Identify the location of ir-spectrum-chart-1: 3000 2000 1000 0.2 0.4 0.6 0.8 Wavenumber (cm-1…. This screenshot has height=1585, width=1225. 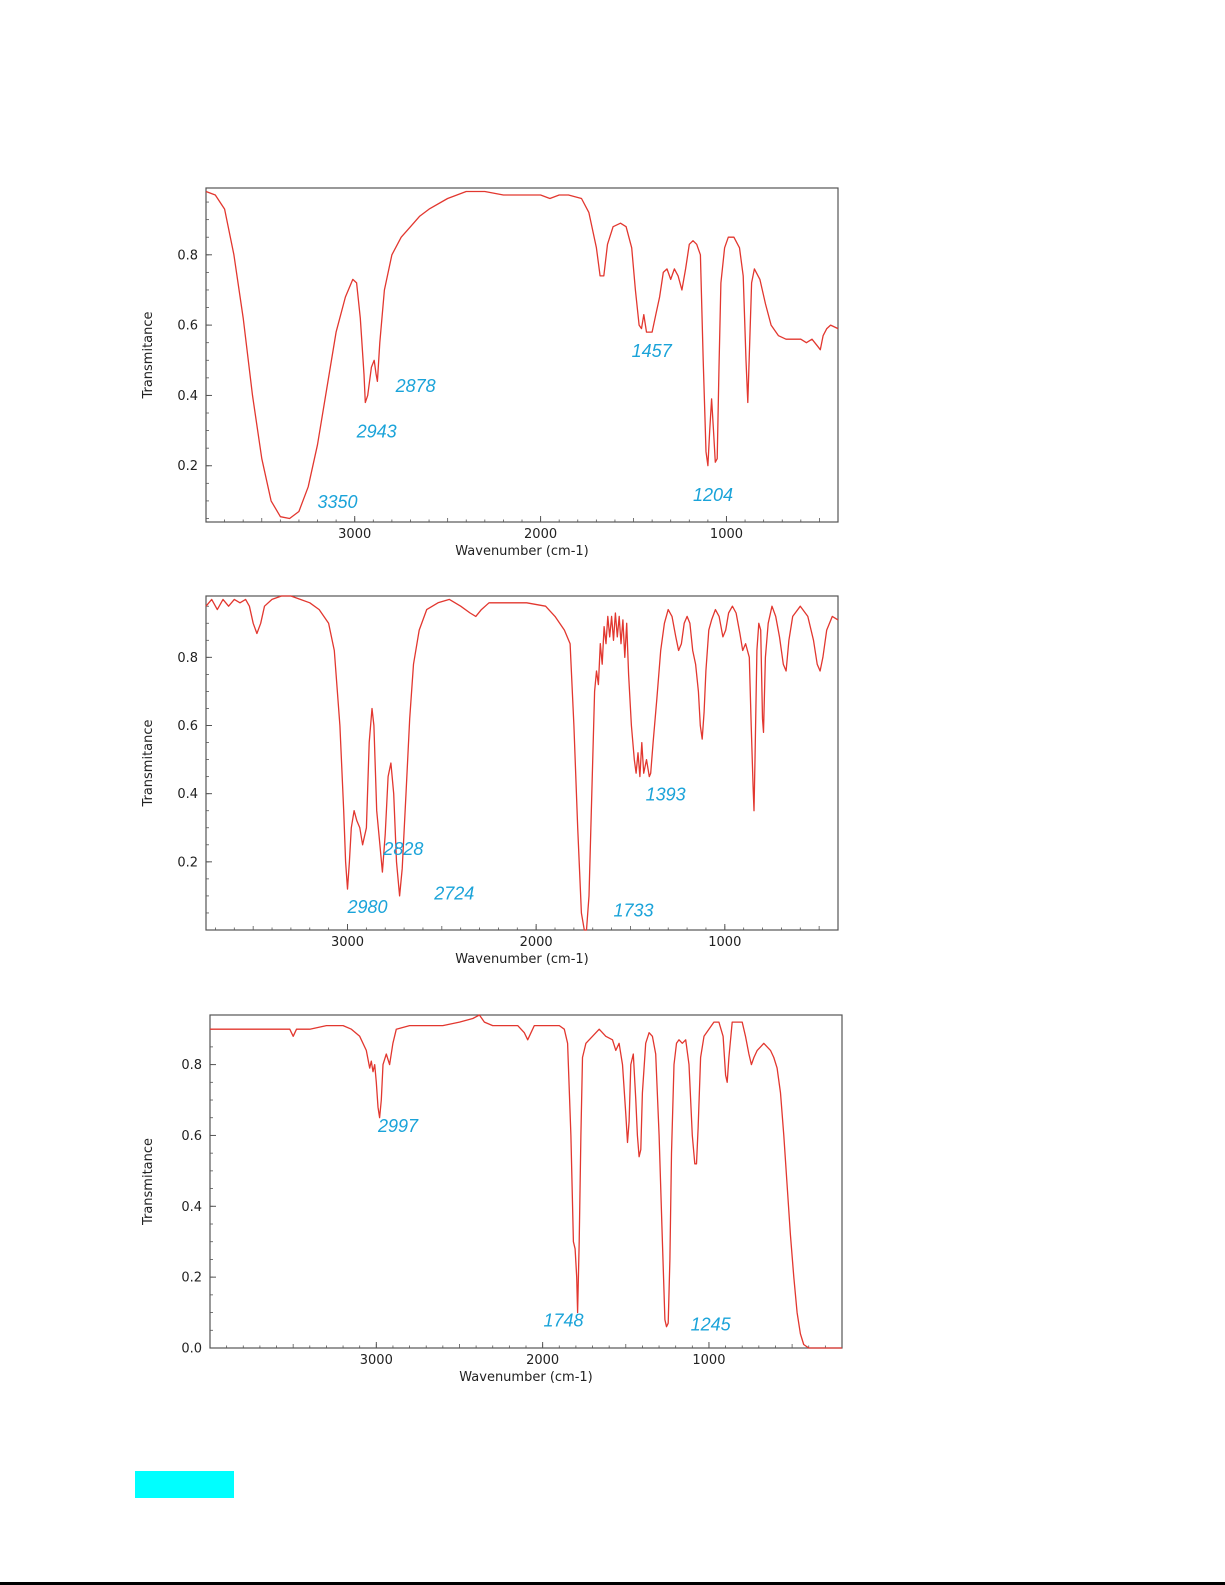
(490, 373).